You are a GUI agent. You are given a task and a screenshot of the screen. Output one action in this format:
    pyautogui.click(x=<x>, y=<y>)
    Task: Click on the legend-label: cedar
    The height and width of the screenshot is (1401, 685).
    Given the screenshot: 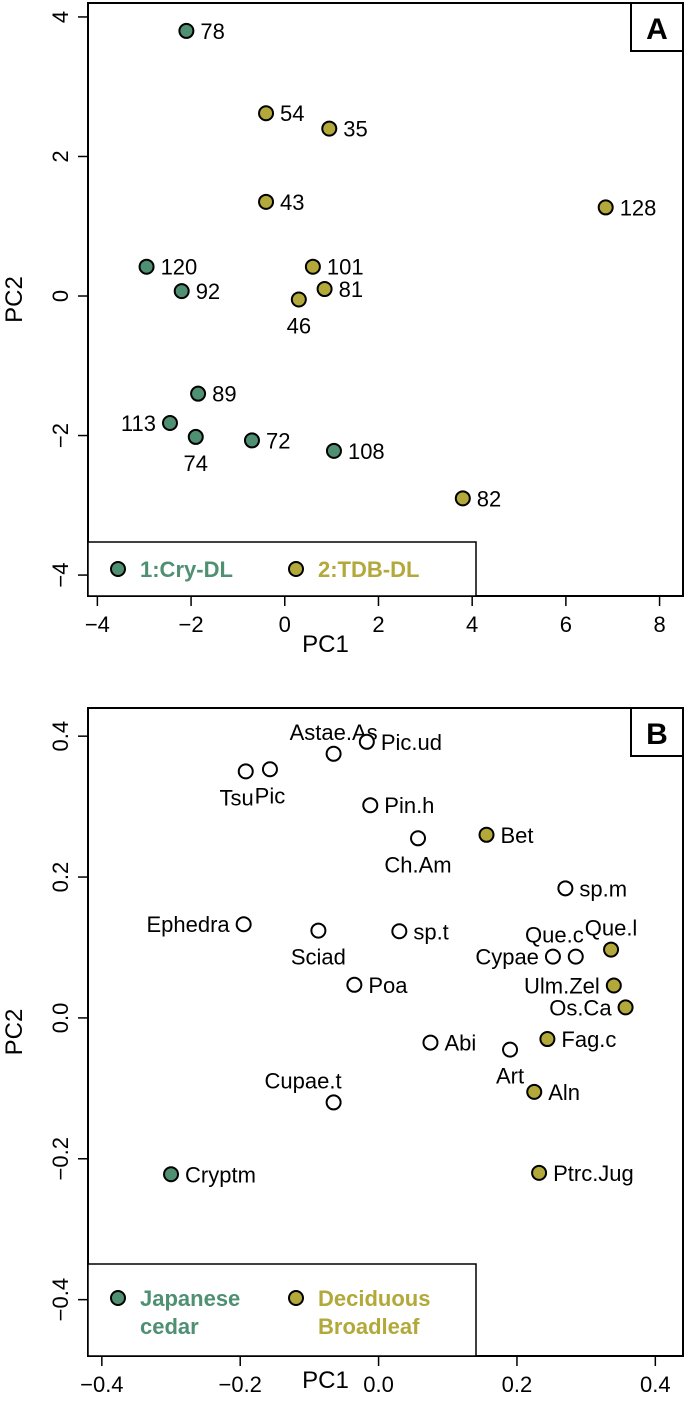 What is the action you would take?
    pyautogui.click(x=169, y=1326)
    